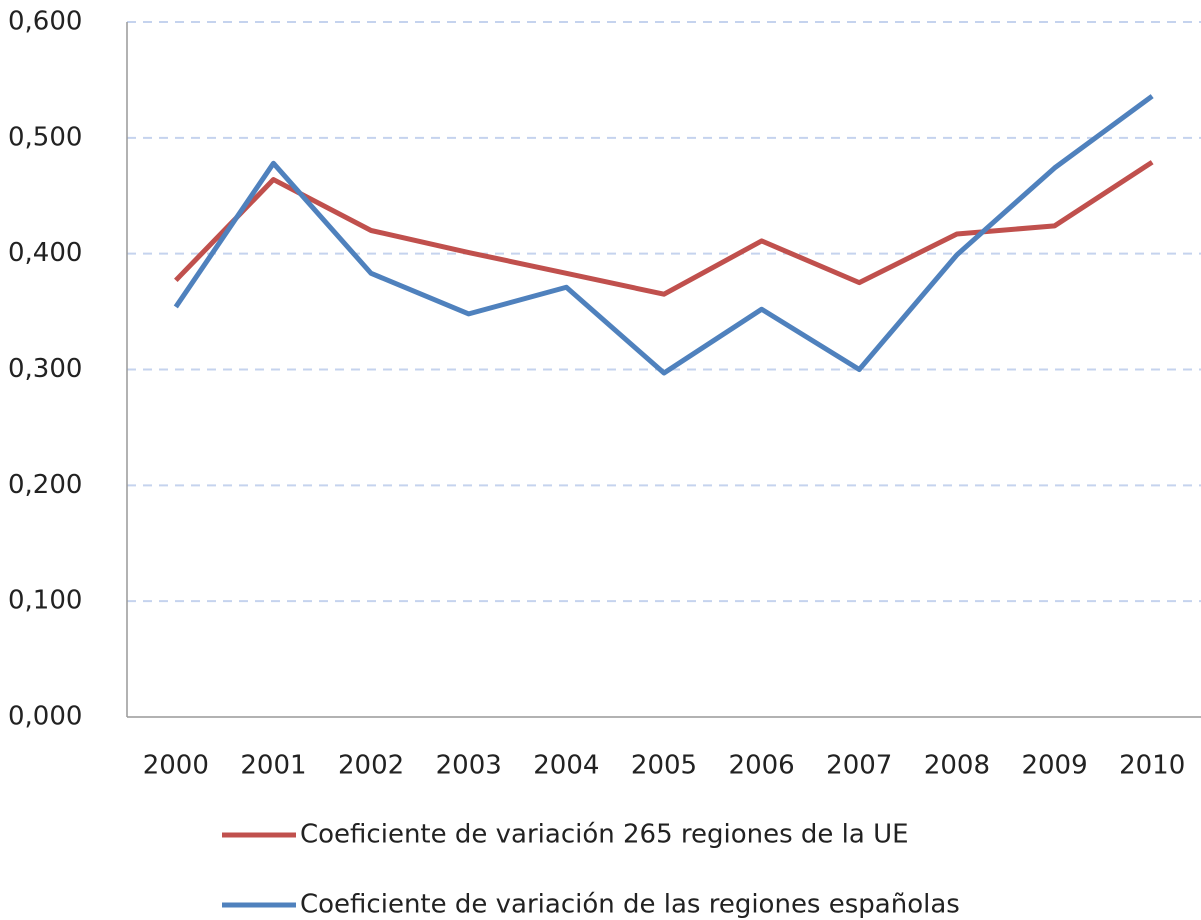 This screenshot has height=920, width=1201. I want to click on x-tick-label: 2004, so click(566, 766).